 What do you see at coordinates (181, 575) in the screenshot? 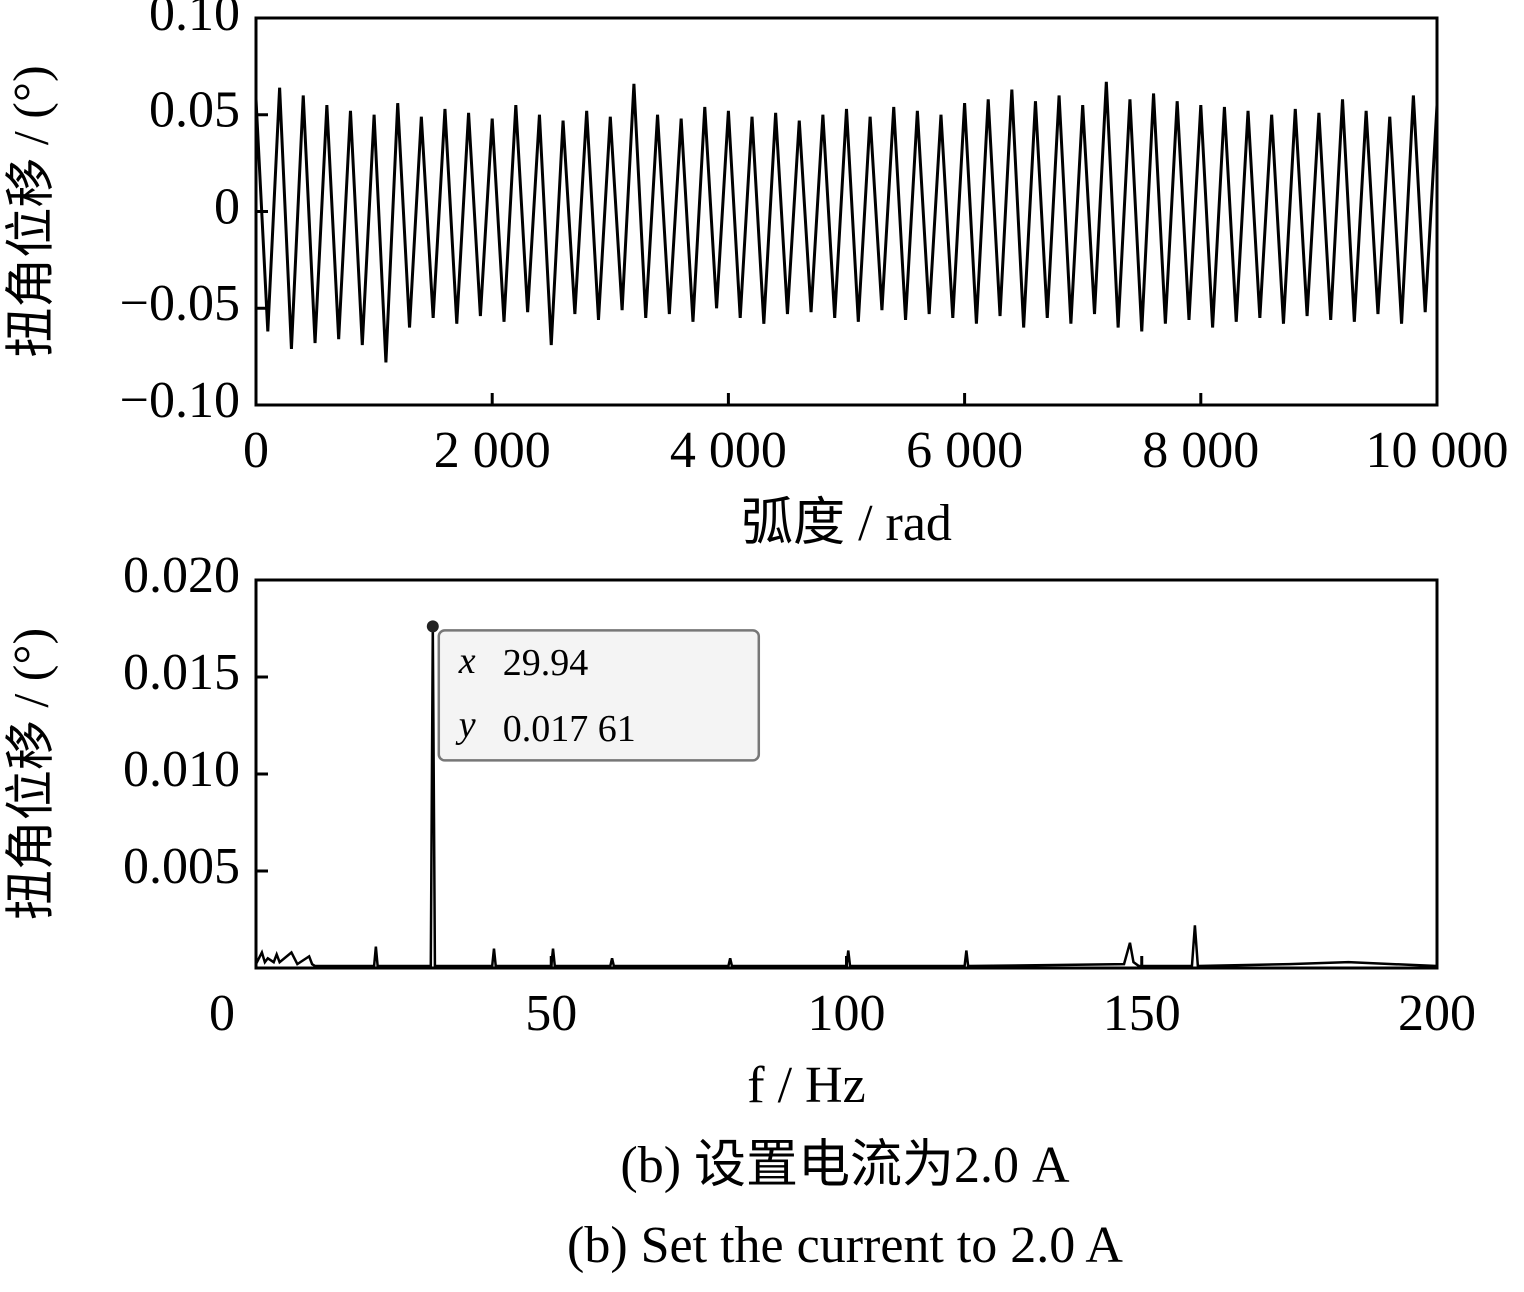
I see `y-tick-label: 0.020` at bounding box center [181, 575].